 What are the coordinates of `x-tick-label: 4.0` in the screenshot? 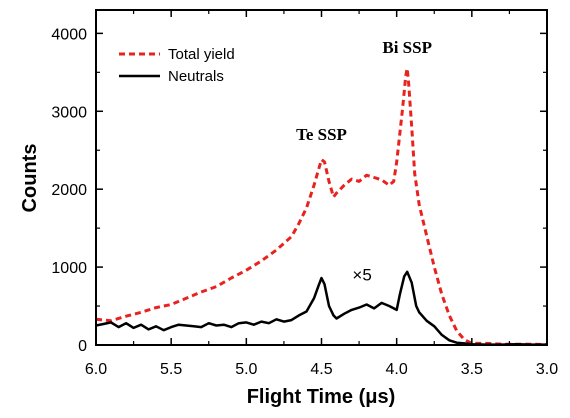 It's located at (397, 369).